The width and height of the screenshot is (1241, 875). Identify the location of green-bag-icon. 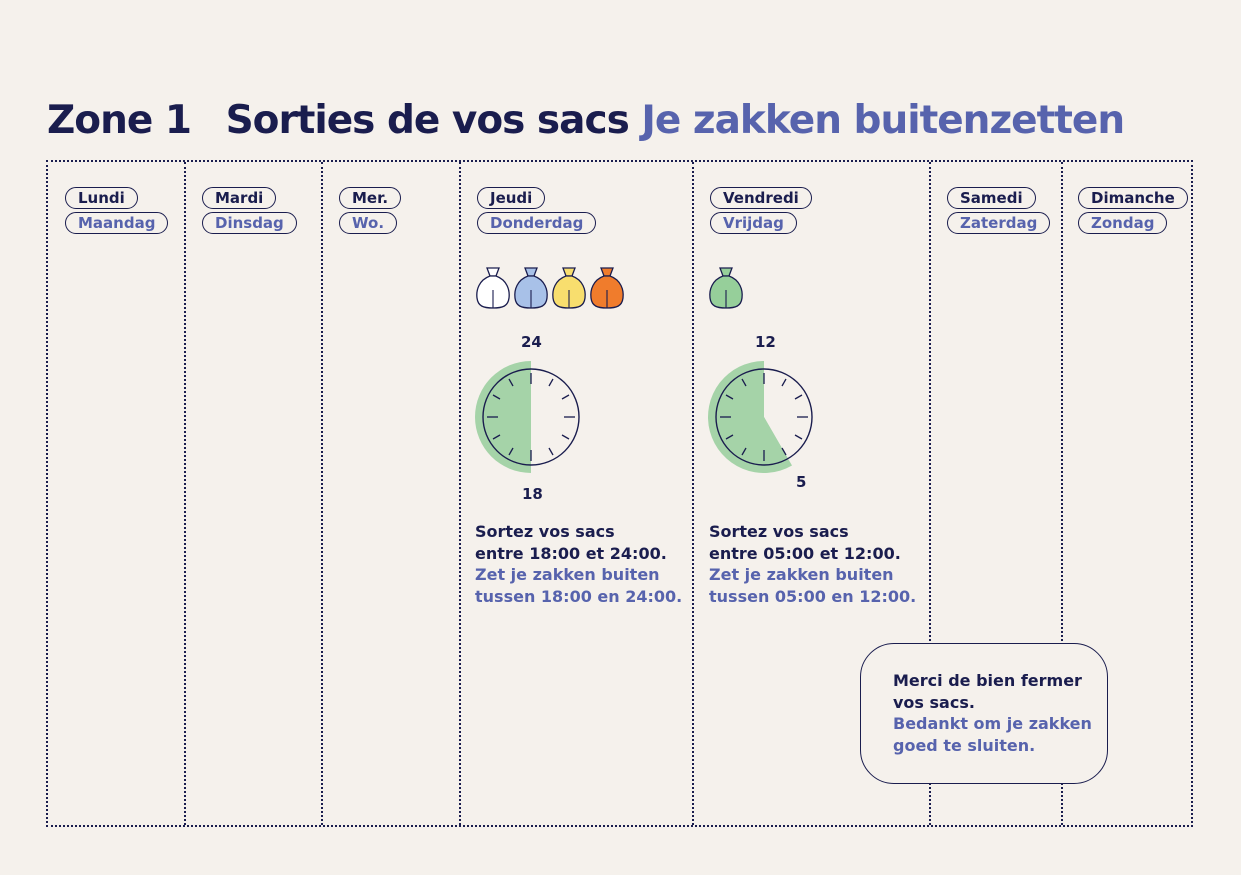
(726, 288).